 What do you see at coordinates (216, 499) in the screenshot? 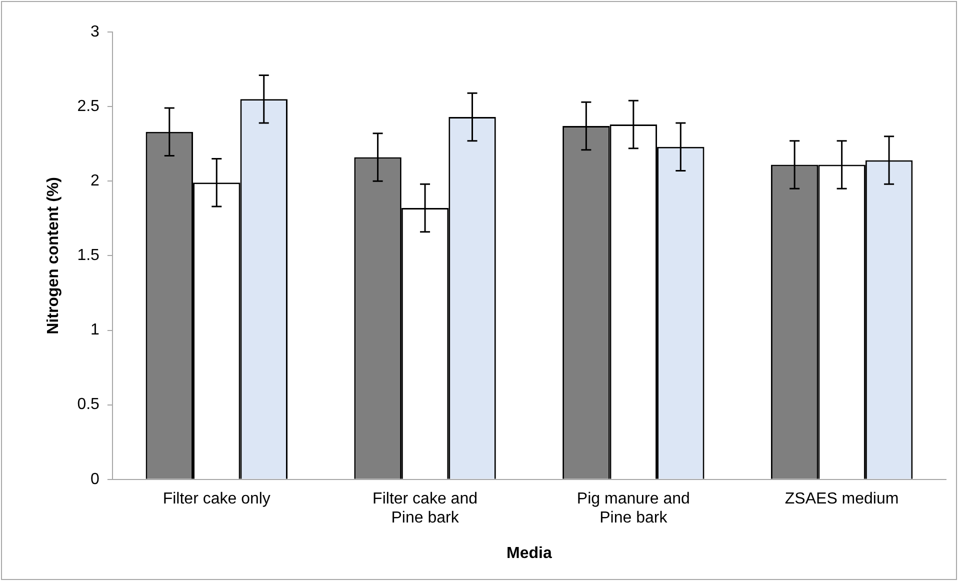
I see `x-tick-label: Filter cake only` at bounding box center [216, 499].